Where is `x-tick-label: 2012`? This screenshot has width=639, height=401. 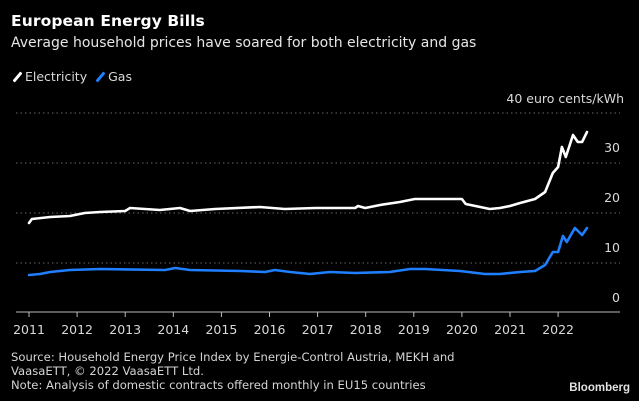 x-tick-label: 2012 is located at coordinates (77, 329).